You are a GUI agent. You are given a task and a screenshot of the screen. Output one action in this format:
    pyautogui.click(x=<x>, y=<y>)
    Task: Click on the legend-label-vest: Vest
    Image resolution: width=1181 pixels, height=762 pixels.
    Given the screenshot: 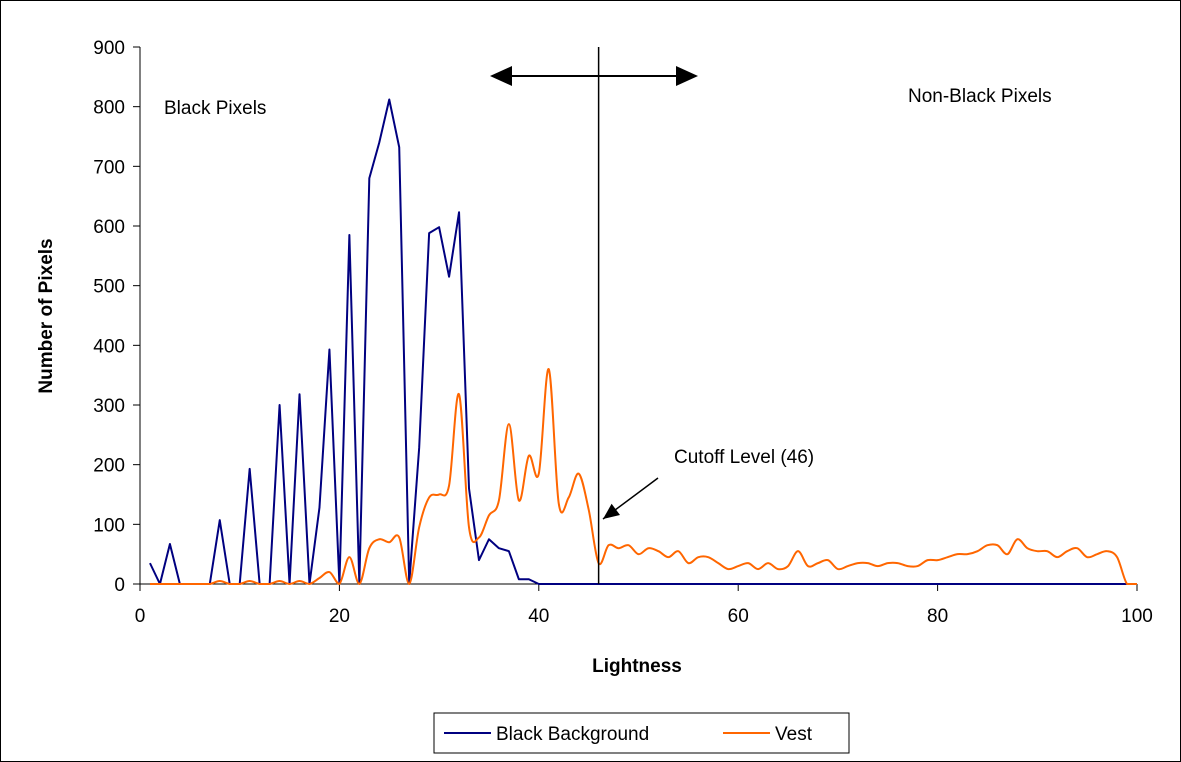 What is the action you would take?
    pyautogui.click(x=794, y=734)
    